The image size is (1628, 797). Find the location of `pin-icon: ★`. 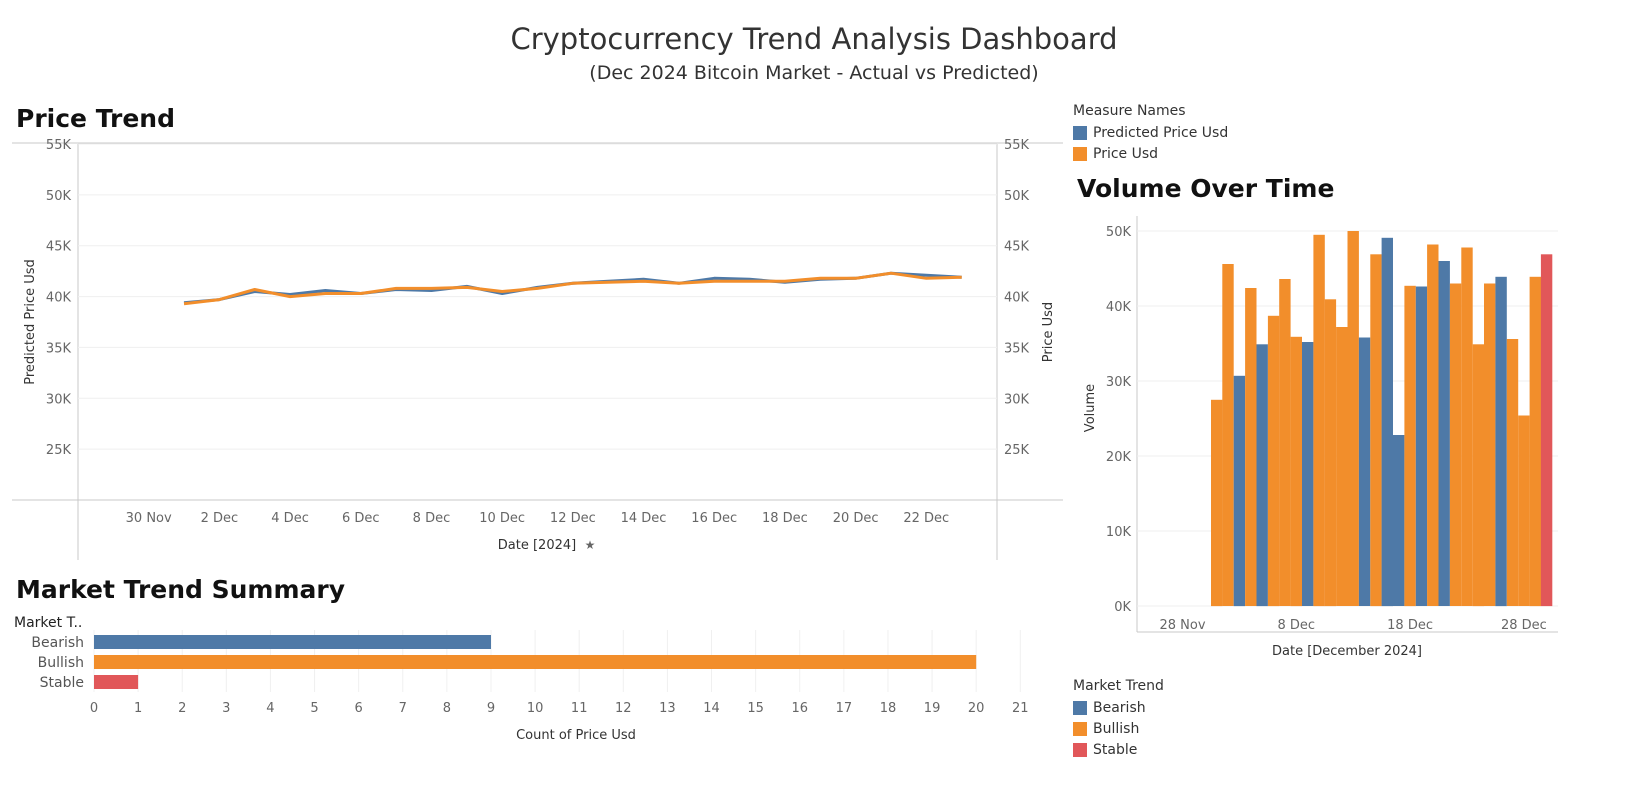

pin-icon: ★ is located at coordinates (590, 545).